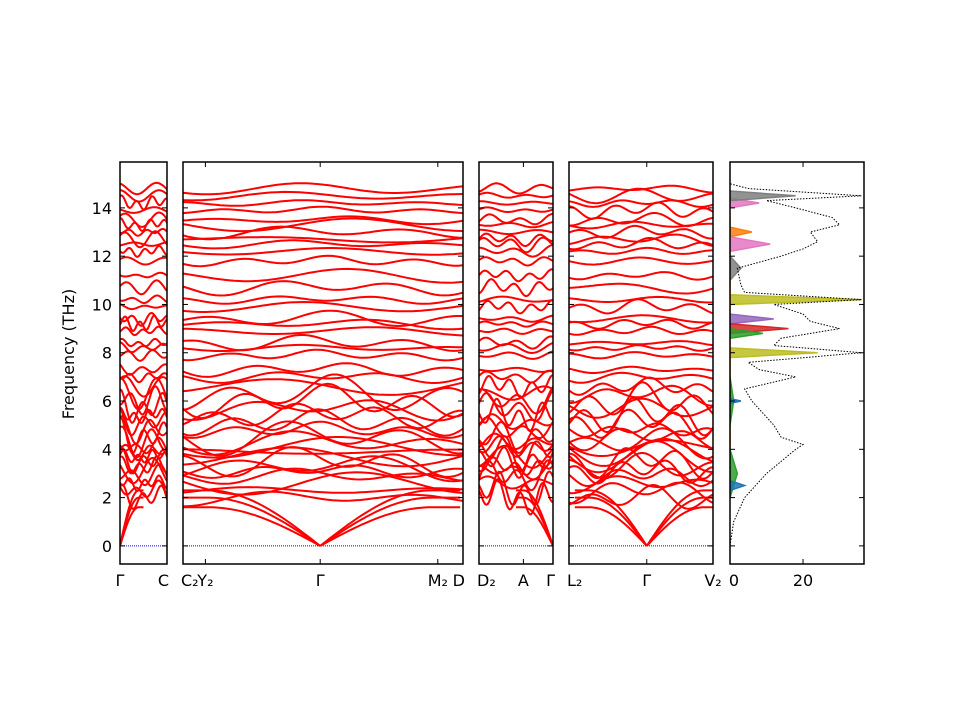 Image resolution: width=960 pixels, height=724 pixels. I want to click on y-tick-label: 0, so click(107, 546).